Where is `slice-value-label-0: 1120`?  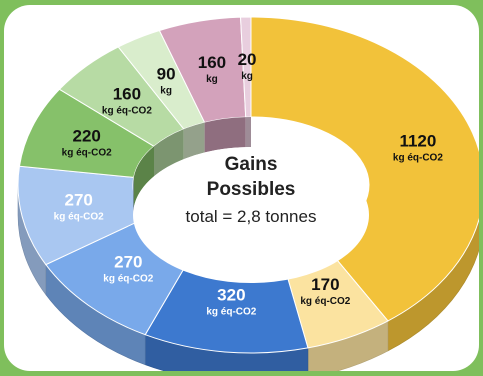 slice-value-label-0: 1120 is located at coordinates (417, 141).